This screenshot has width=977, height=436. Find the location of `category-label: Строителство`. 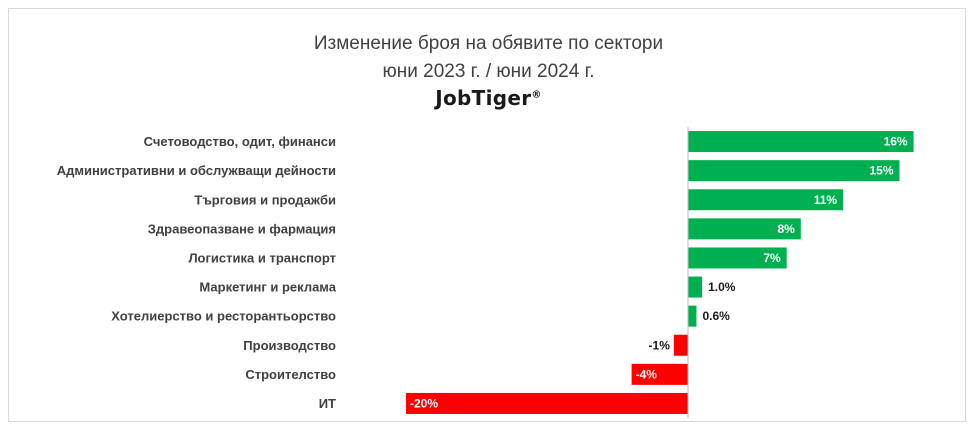

category-label: Строителство is located at coordinates (290, 374).